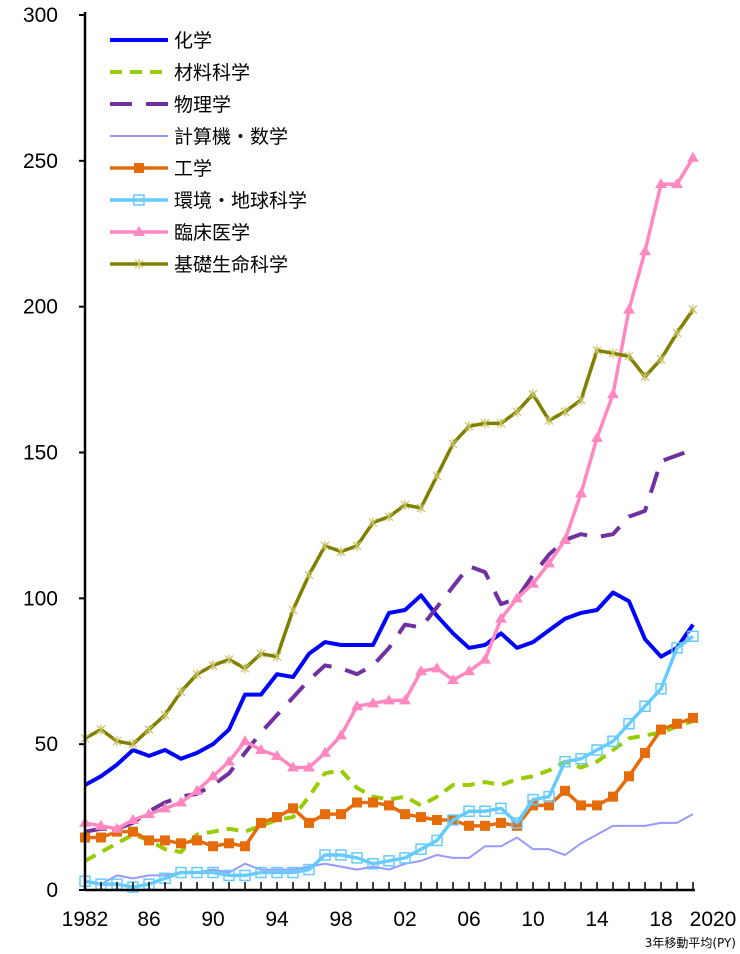 The height and width of the screenshot is (954, 740). Describe the element at coordinates (597, 919) in the screenshot. I see `x-tick-label: 14` at that location.